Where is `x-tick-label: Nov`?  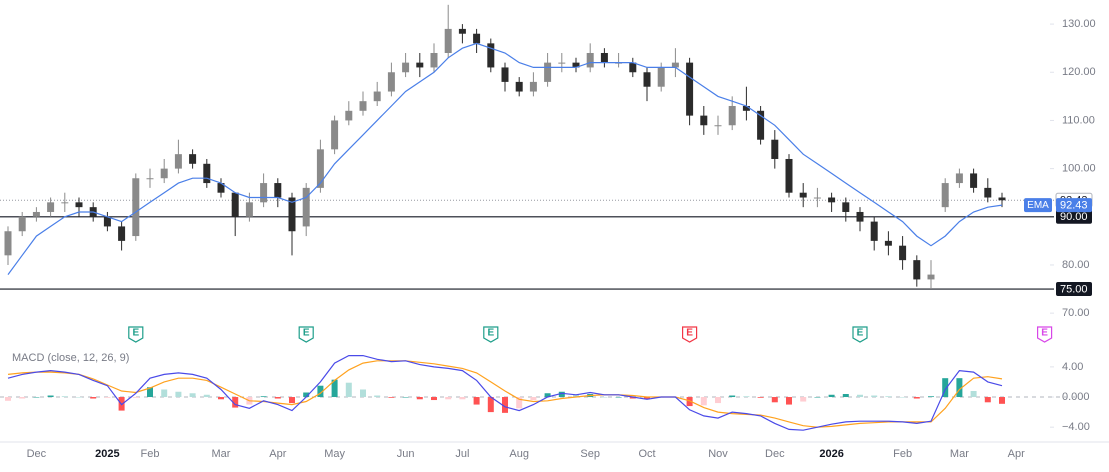
x-tick-label: Nov is located at coordinates (718, 454).